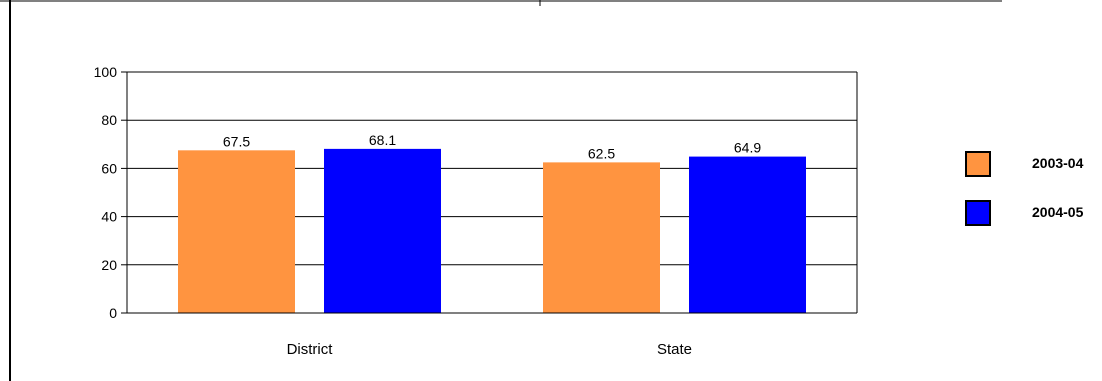 This screenshot has width=1102, height=381. What do you see at coordinates (113, 313) in the screenshot?
I see `y-tick-label: 0` at bounding box center [113, 313].